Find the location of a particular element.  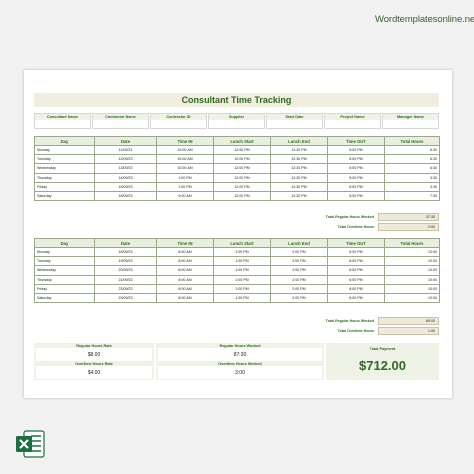

table-cell: 21/09/23 is located at coordinates (125, 279).